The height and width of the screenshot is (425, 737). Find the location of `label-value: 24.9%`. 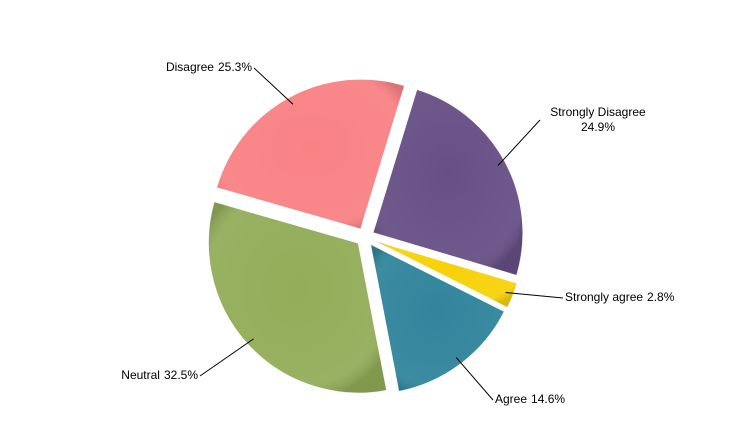

label-value: 24.9% is located at coordinates (598, 127).